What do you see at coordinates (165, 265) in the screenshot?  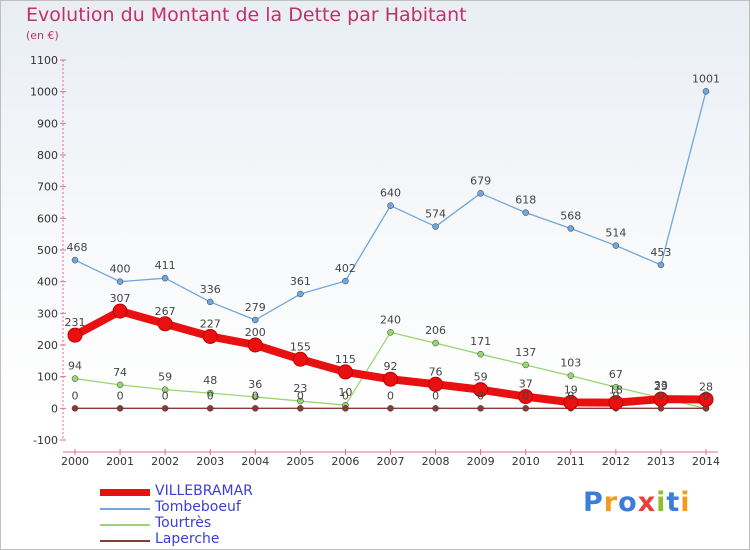 I see `data-label-tombeboeuf: 411` at bounding box center [165, 265].